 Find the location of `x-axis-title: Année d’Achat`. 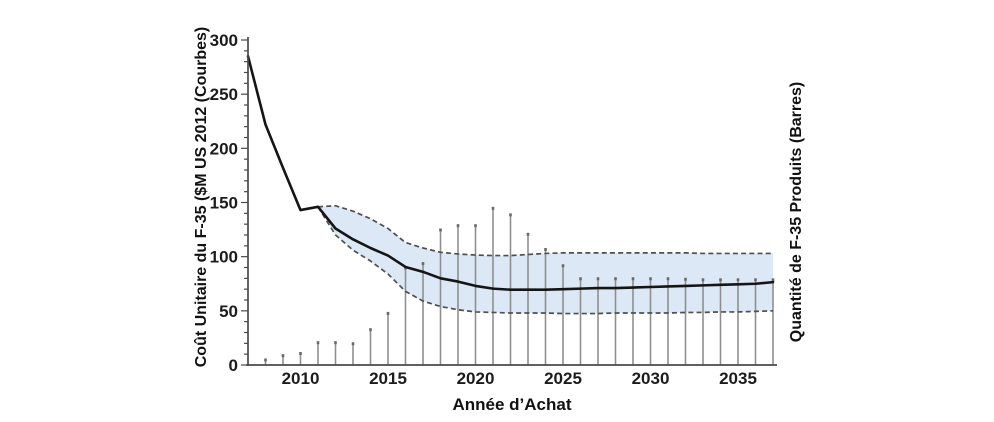

x-axis-title: Année d’Achat is located at coordinates (512, 404).